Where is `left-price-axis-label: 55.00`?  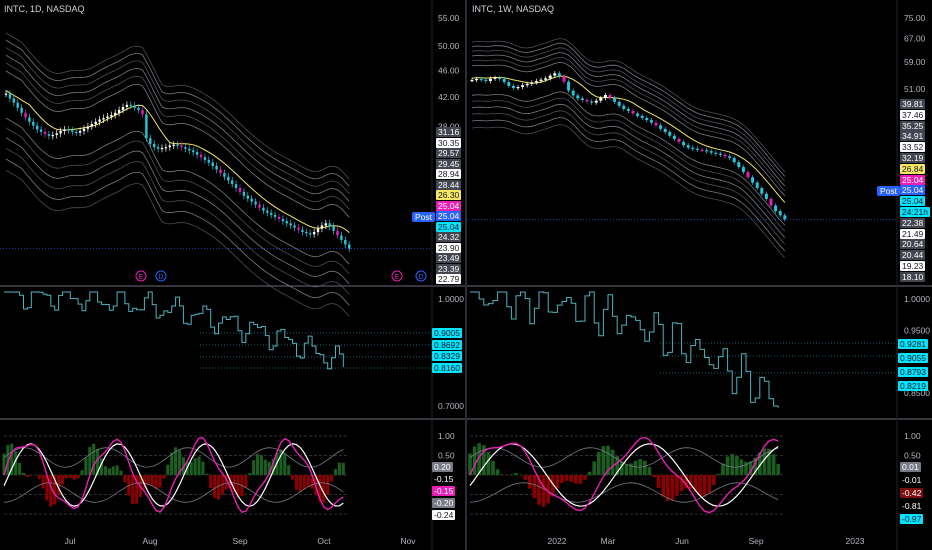
left-price-axis-label: 55.00 is located at coordinates (449, 18).